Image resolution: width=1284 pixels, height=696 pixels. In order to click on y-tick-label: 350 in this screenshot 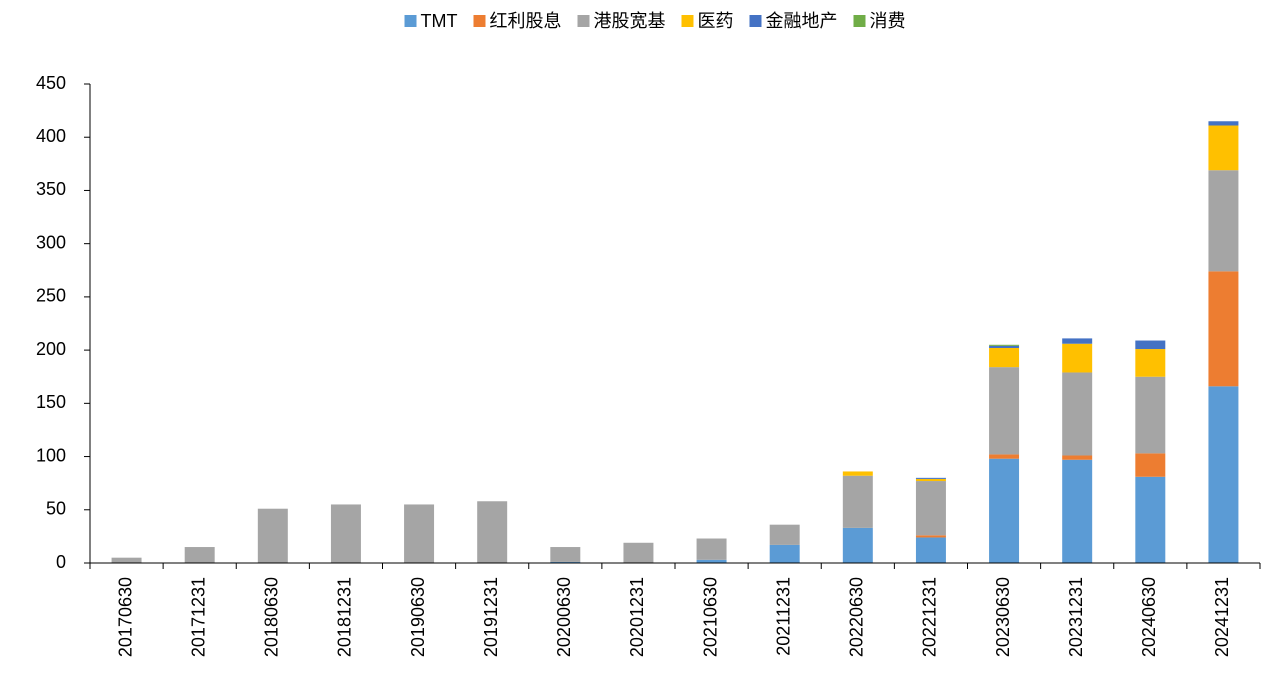, I will do `click(51, 189)`.